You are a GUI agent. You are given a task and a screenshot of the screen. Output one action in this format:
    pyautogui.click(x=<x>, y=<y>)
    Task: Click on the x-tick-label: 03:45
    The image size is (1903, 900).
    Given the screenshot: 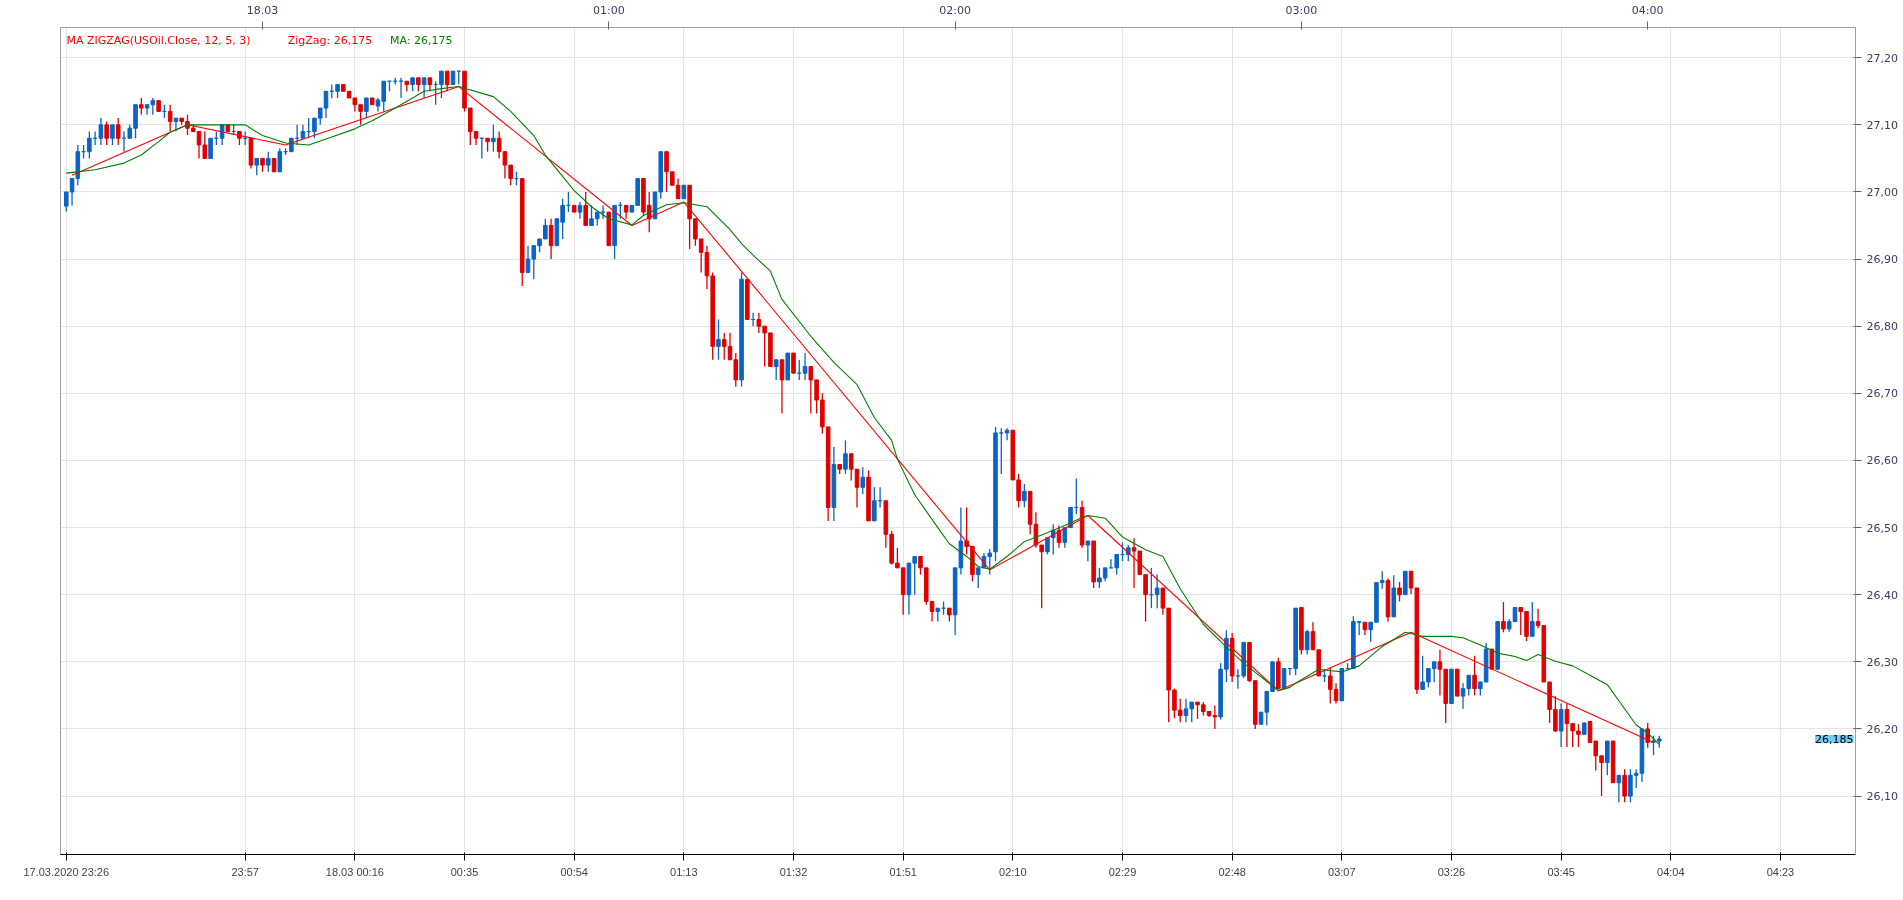 What is the action you would take?
    pyautogui.click(x=1561, y=871)
    